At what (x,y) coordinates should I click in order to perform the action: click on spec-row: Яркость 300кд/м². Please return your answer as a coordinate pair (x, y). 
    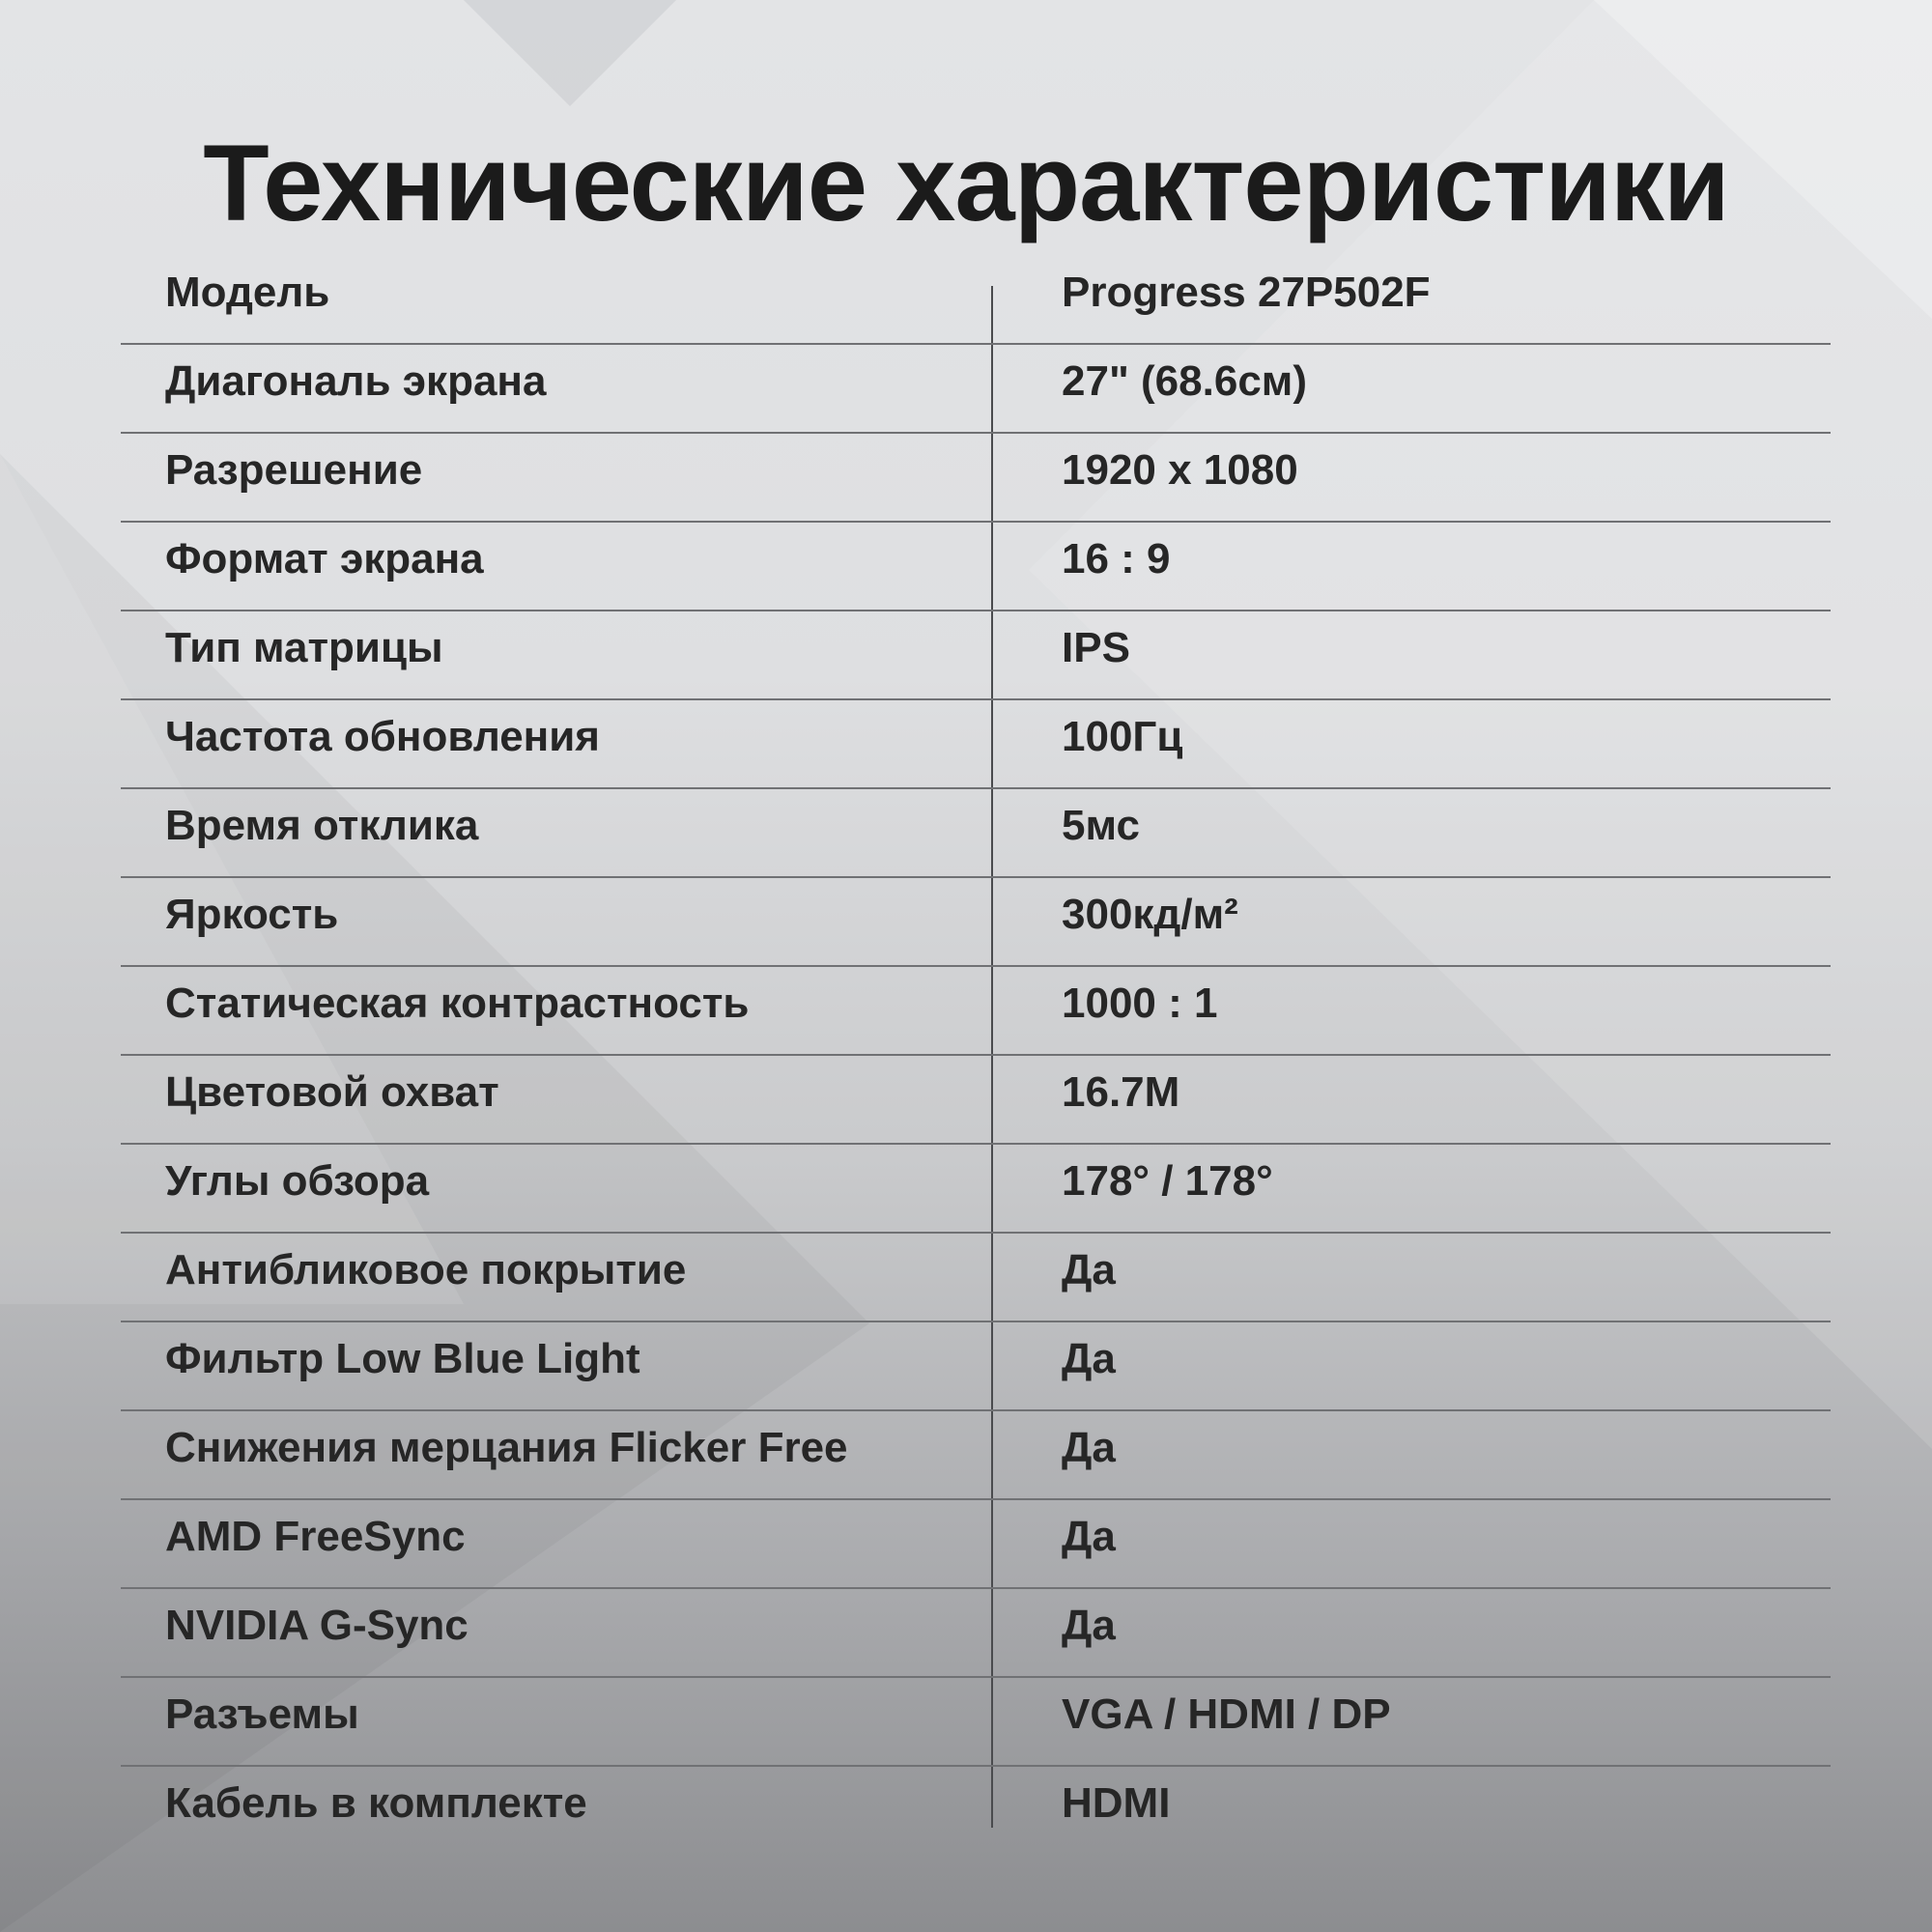
    Looking at the image, I should click on (976, 922).